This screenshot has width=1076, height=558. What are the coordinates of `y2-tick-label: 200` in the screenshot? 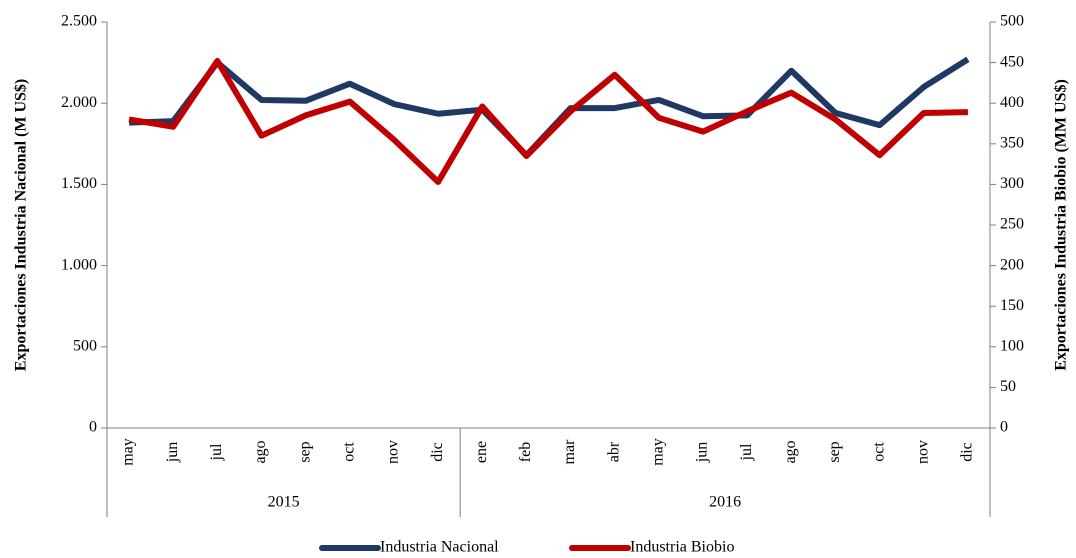 It's located at (1012, 264).